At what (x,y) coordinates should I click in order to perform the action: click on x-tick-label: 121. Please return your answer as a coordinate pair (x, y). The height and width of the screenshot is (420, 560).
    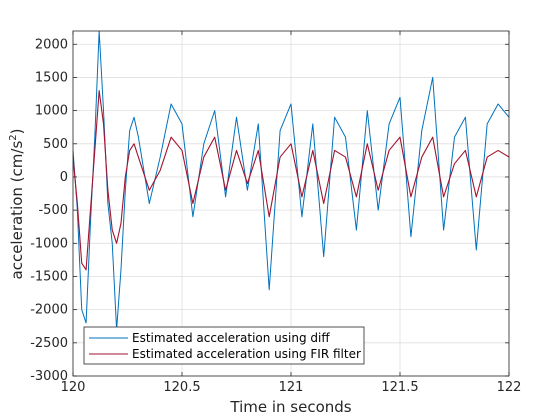
    Looking at the image, I should click on (291, 387).